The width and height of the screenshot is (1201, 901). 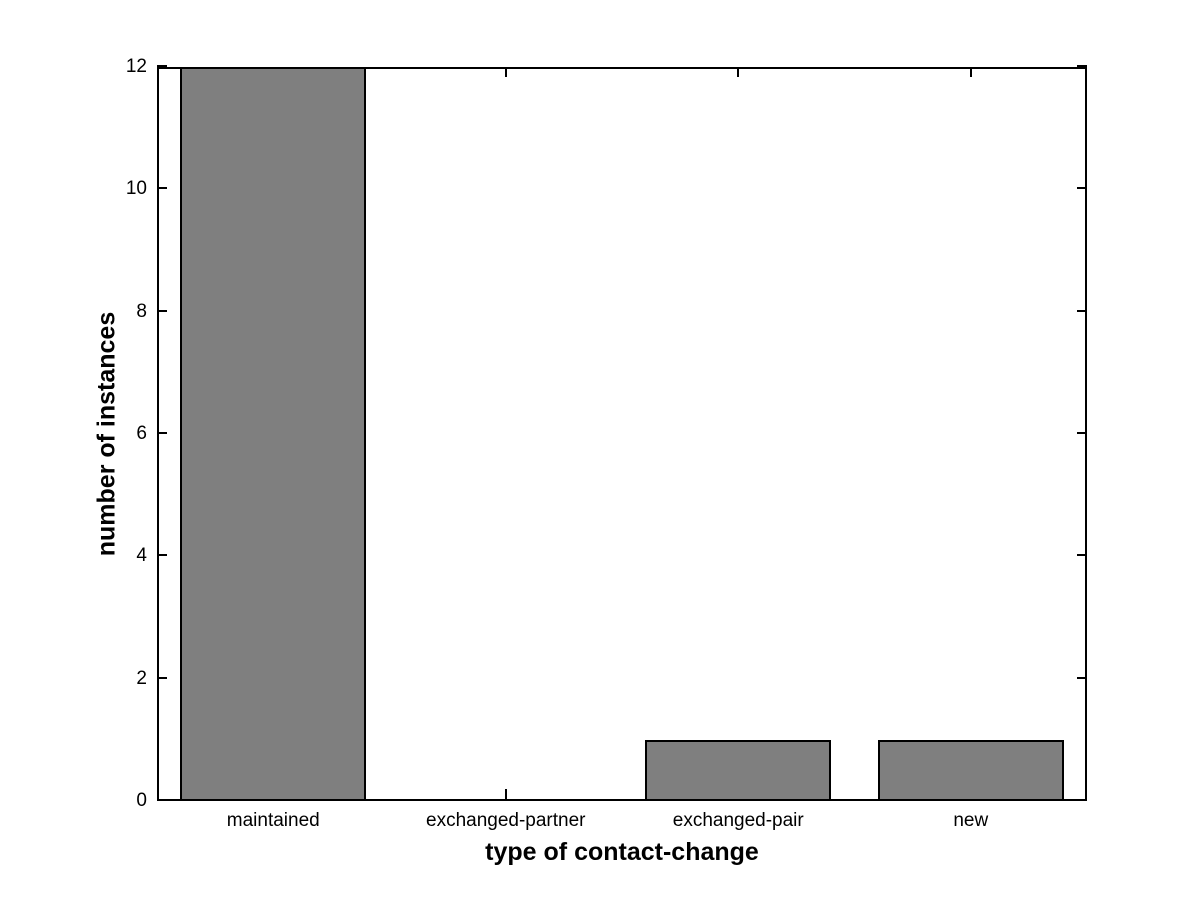 I want to click on x-axis-tick-label: exchanged-partner, so click(x=506, y=820).